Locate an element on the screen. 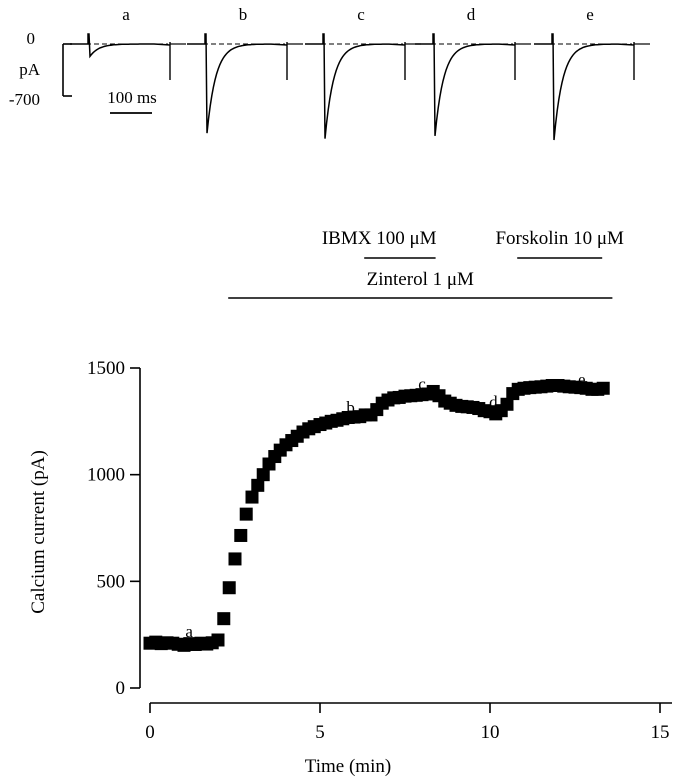 Image resolution: width=676 pixels, height=781 pixels. y-tick-label-0: 0 is located at coordinates (121, 688).